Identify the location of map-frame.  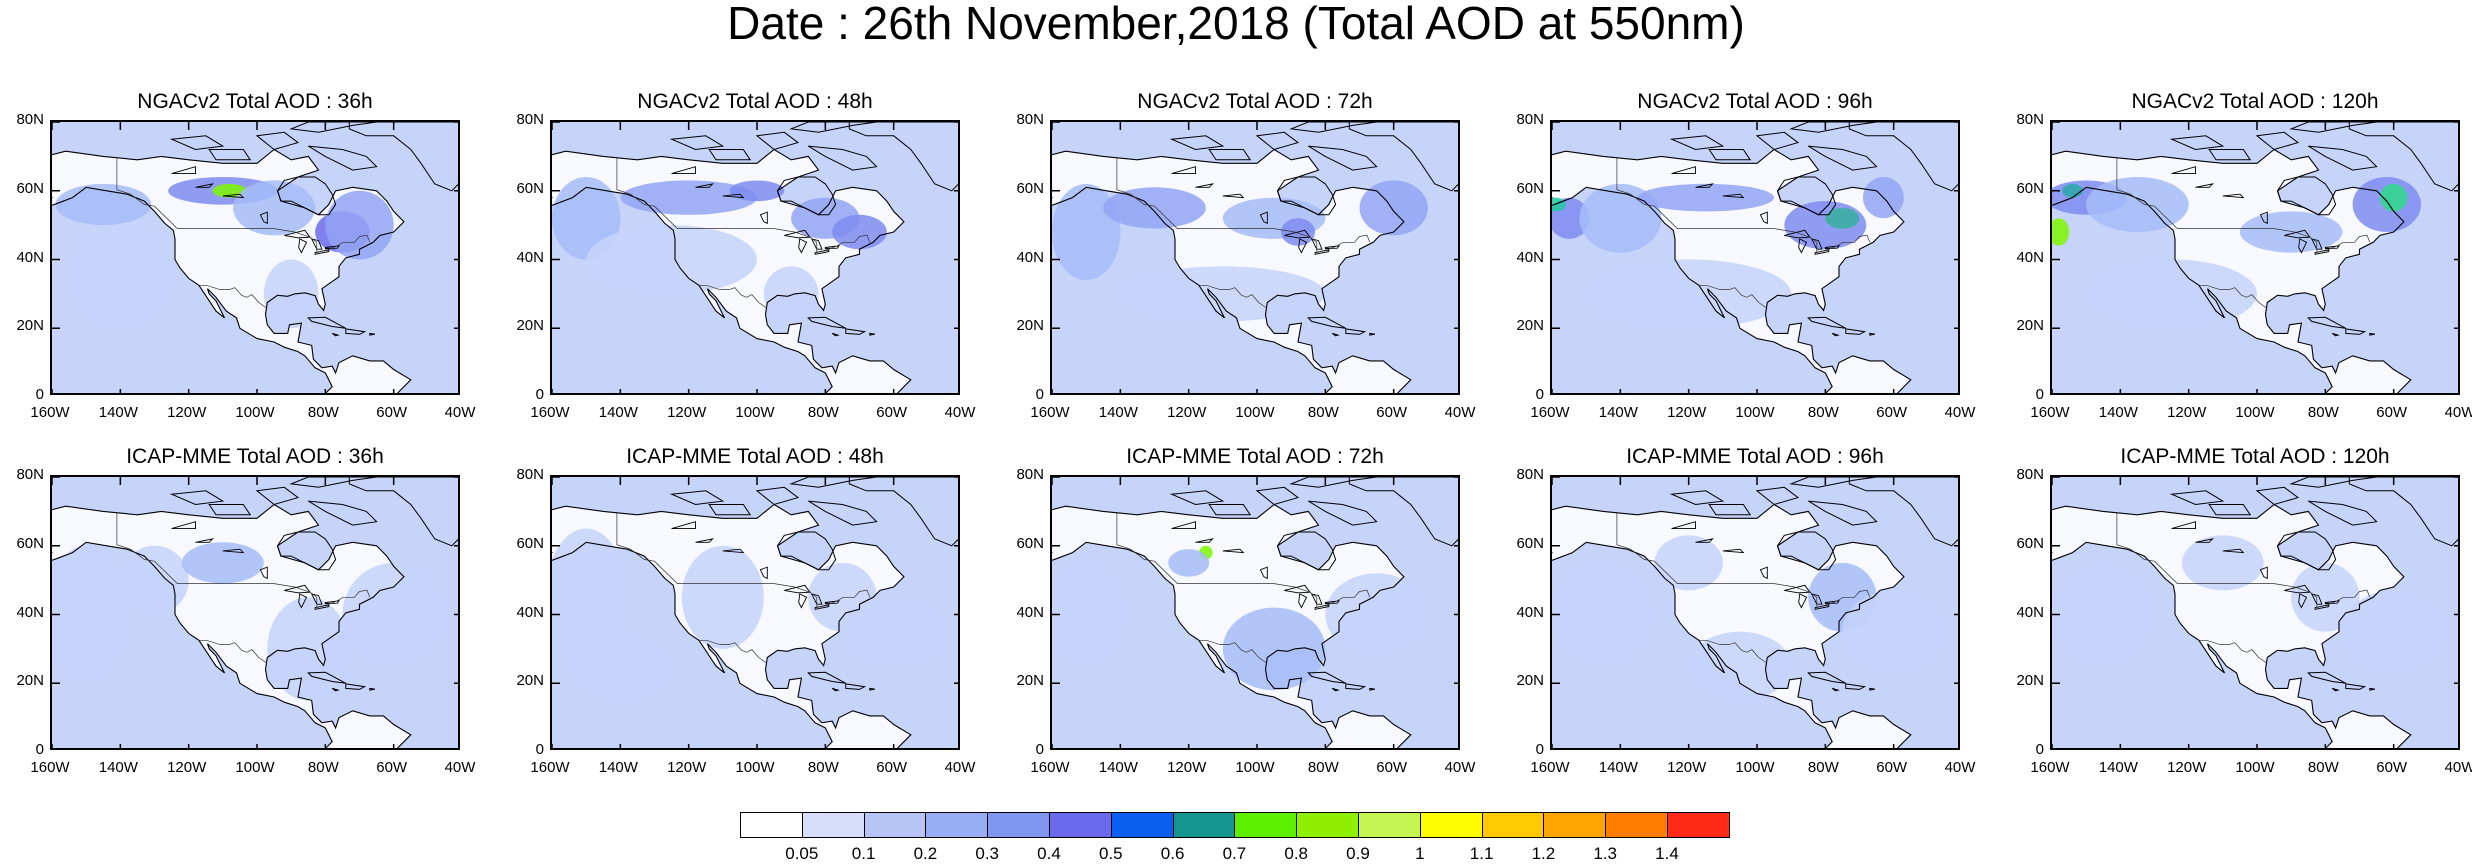
(2255, 257).